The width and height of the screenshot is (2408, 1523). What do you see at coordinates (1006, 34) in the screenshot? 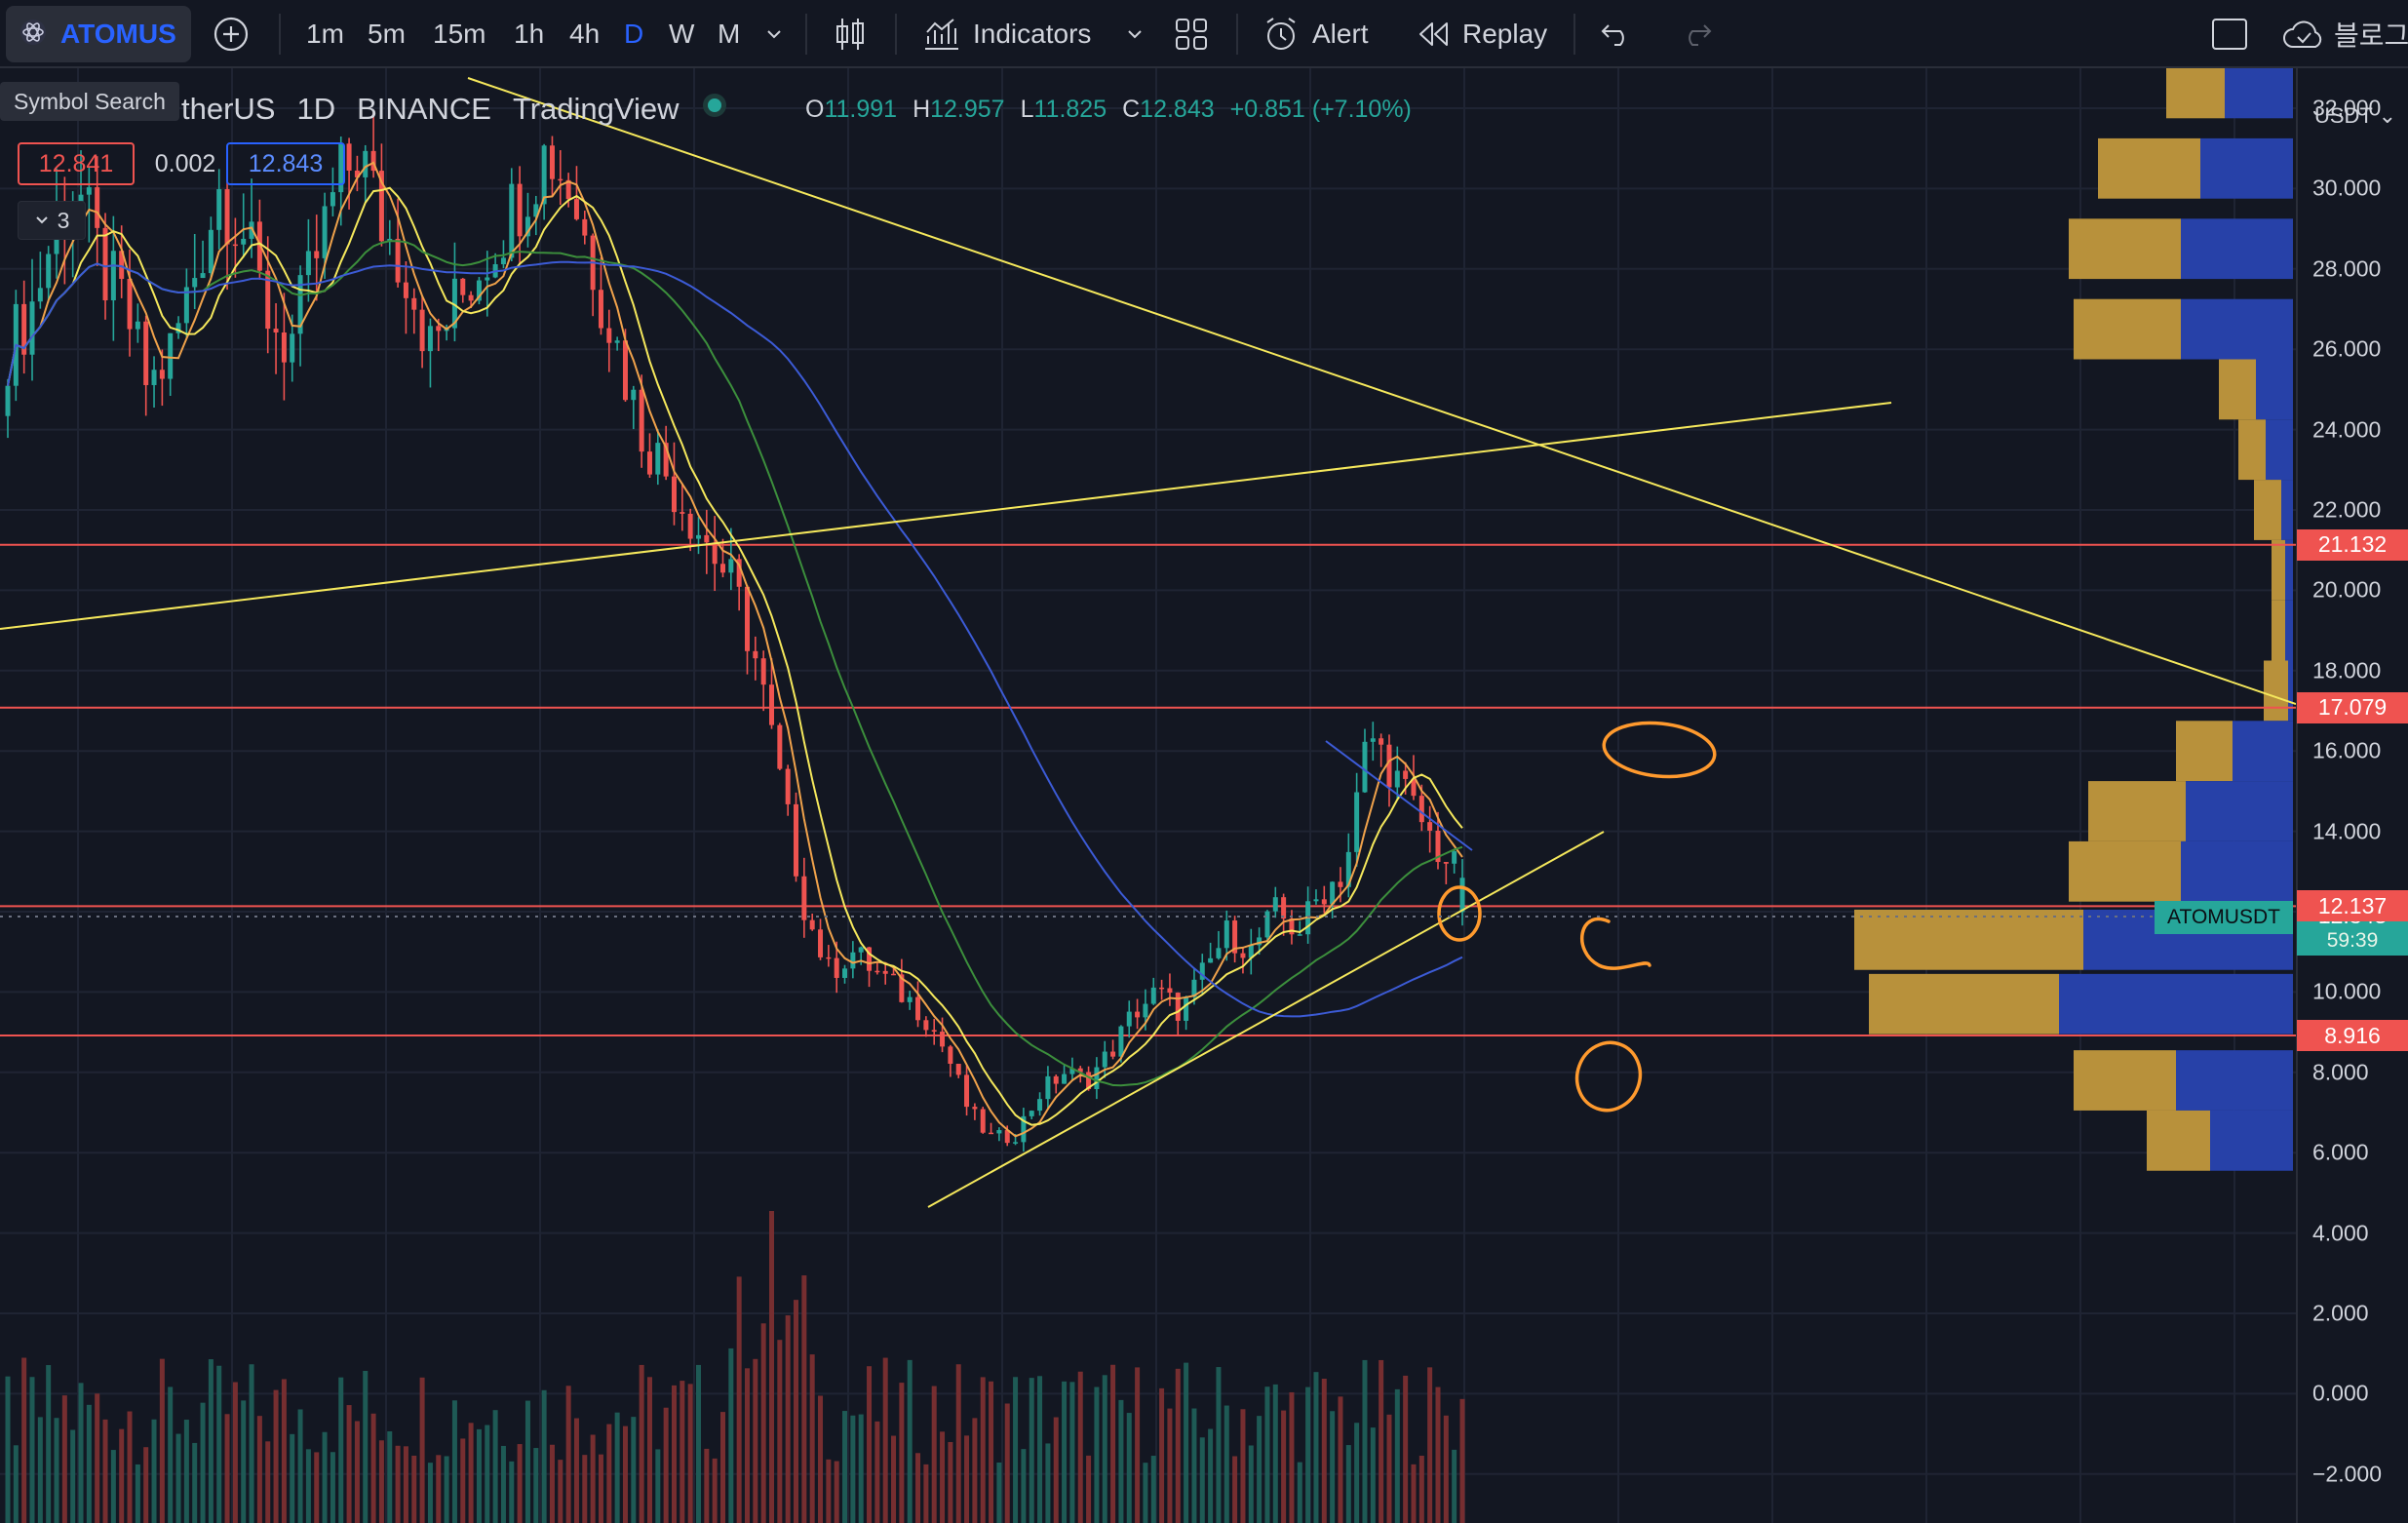
I see `indicators-button: Indicators` at bounding box center [1006, 34].